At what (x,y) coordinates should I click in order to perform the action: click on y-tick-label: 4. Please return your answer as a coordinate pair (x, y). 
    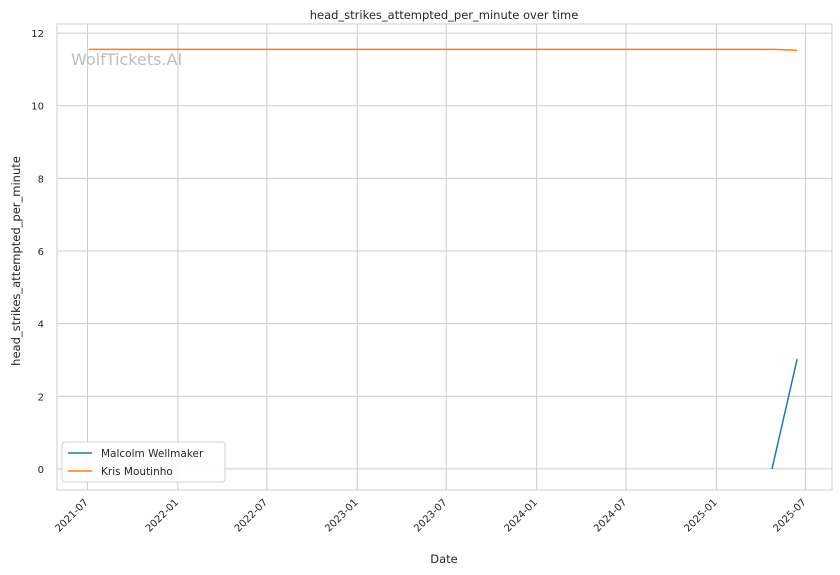
    Looking at the image, I should click on (41, 325).